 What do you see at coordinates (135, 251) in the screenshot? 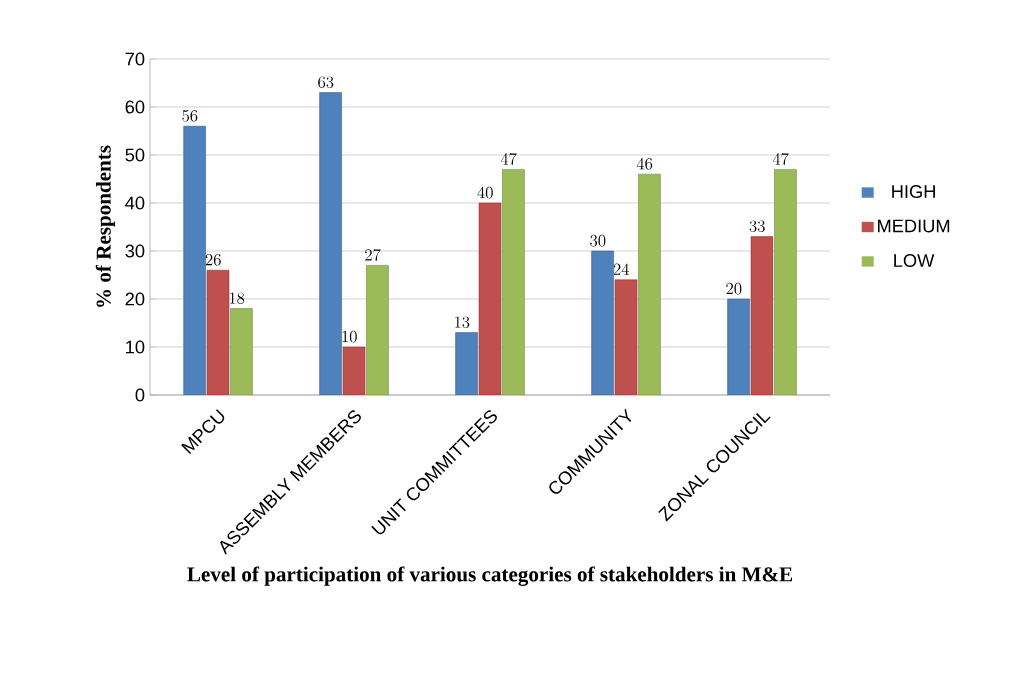
I see `y-tick-label: 30` at bounding box center [135, 251].